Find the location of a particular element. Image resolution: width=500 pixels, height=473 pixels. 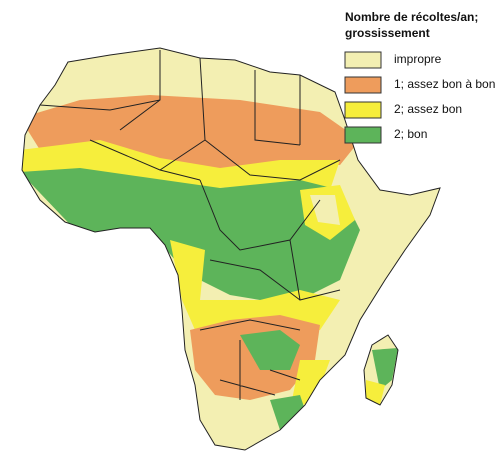

zone-orange is located at coordinates (191, 132).